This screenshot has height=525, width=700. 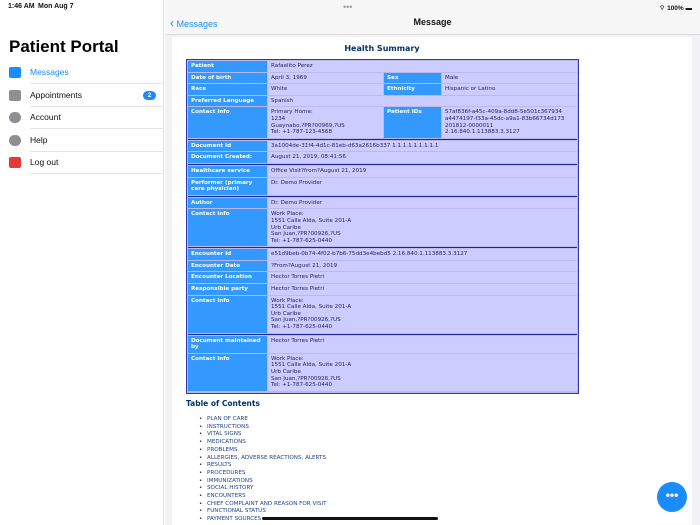 What do you see at coordinates (227, 101) in the screenshot?
I see `field-label: Preferred Language` at bounding box center [227, 101].